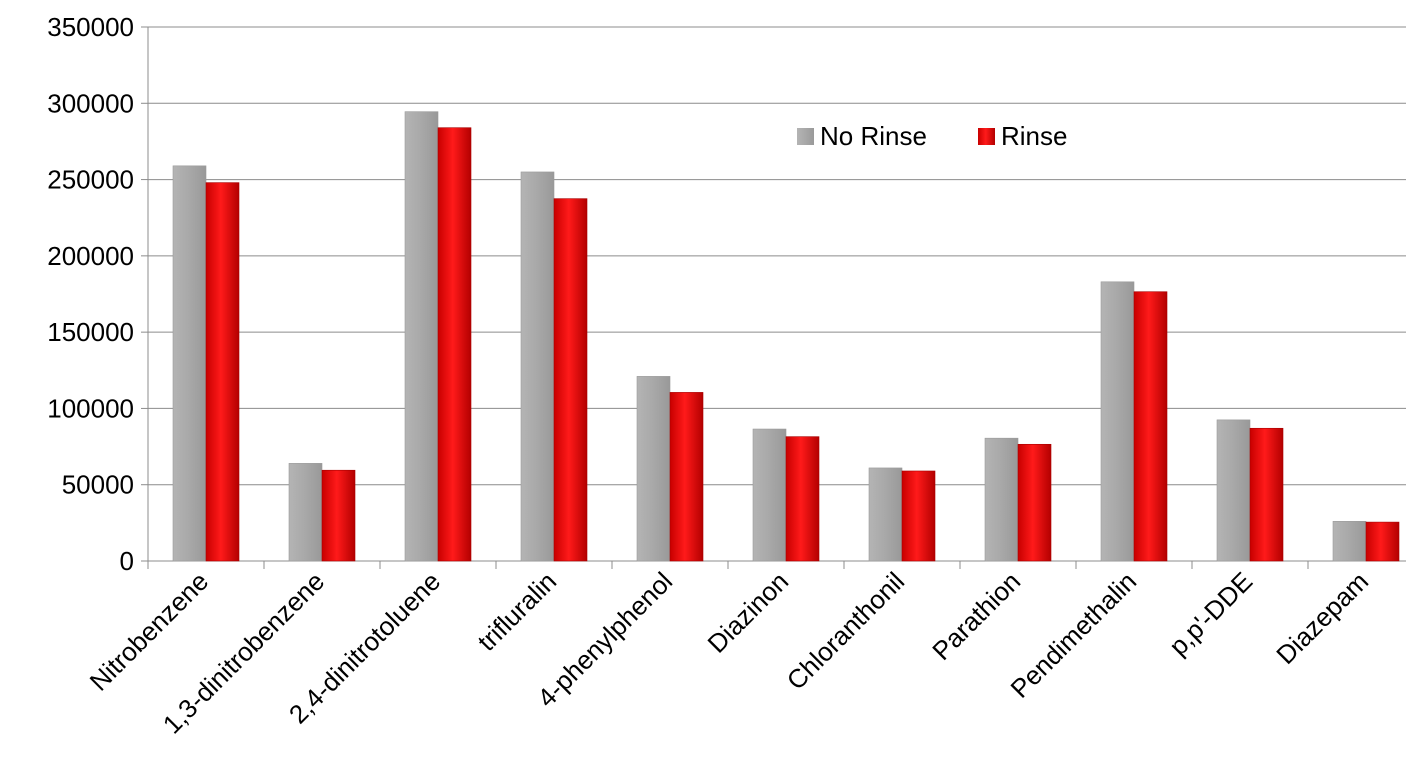 This screenshot has height=781, width=1406. Describe the element at coordinates (1322, 618) in the screenshot. I see `x-tick-label: Diazepam` at that location.